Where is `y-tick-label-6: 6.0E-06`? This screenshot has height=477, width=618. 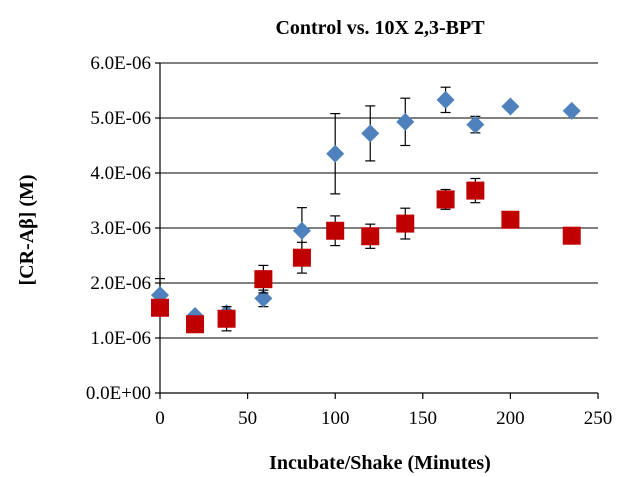
y-tick-label-6: 6.0E-06 is located at coordinates (120, 63).